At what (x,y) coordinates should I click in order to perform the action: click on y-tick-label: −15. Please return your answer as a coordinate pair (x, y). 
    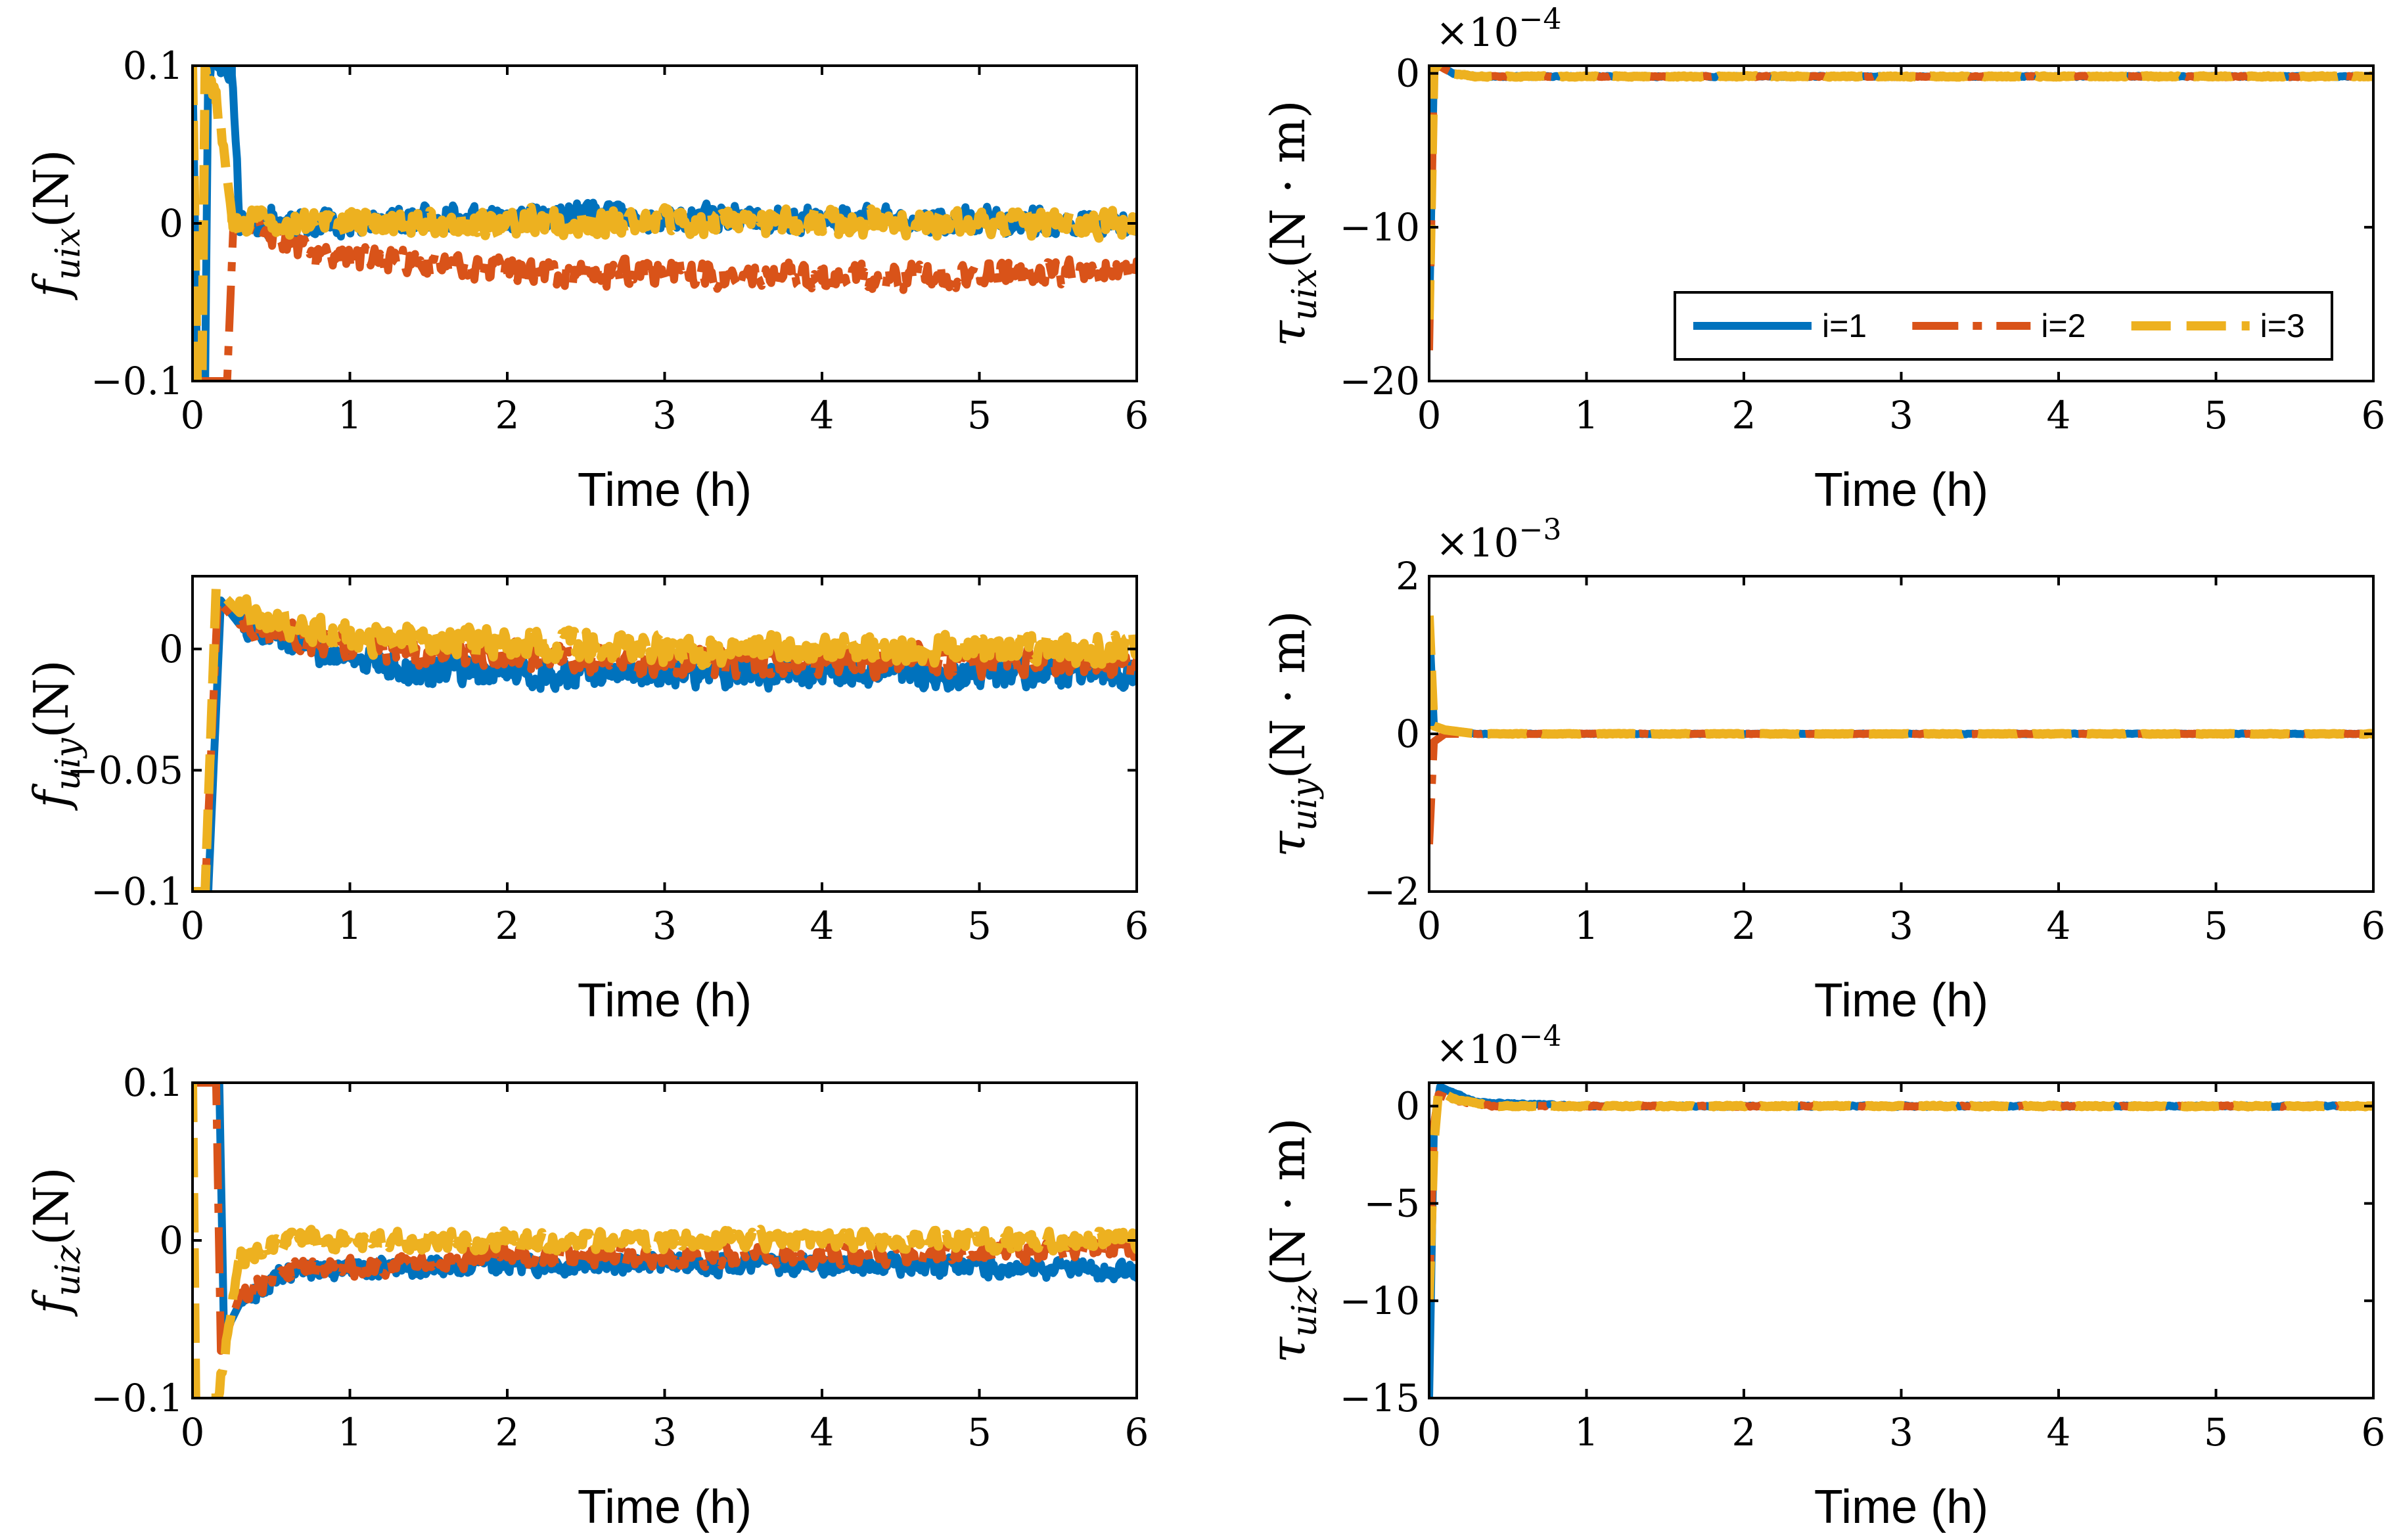
    Looking at the image, I should click on (1380, 1398).